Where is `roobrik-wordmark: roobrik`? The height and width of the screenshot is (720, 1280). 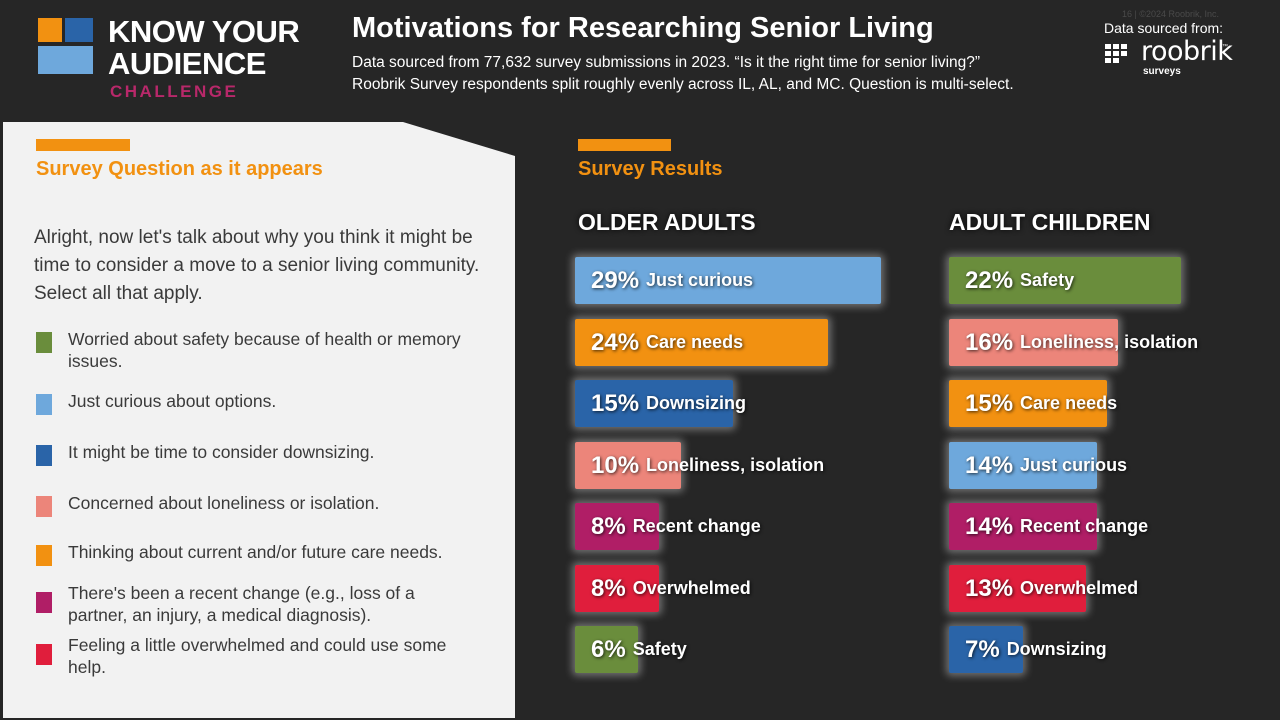
roobrik-wordmark: roobrik is located at coordinates (1187, 51).